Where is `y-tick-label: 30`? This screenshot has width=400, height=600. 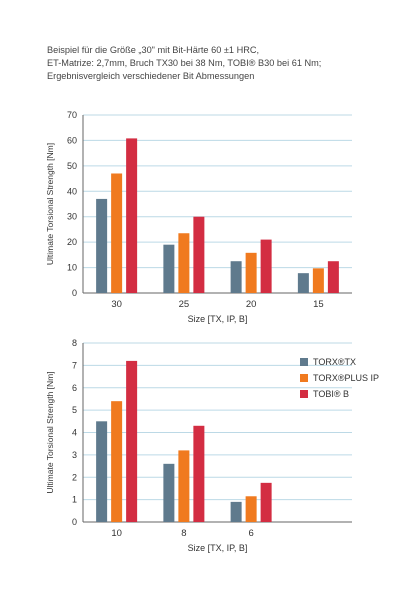
y-tick-label: 30 is located at coordinates (72, 217).